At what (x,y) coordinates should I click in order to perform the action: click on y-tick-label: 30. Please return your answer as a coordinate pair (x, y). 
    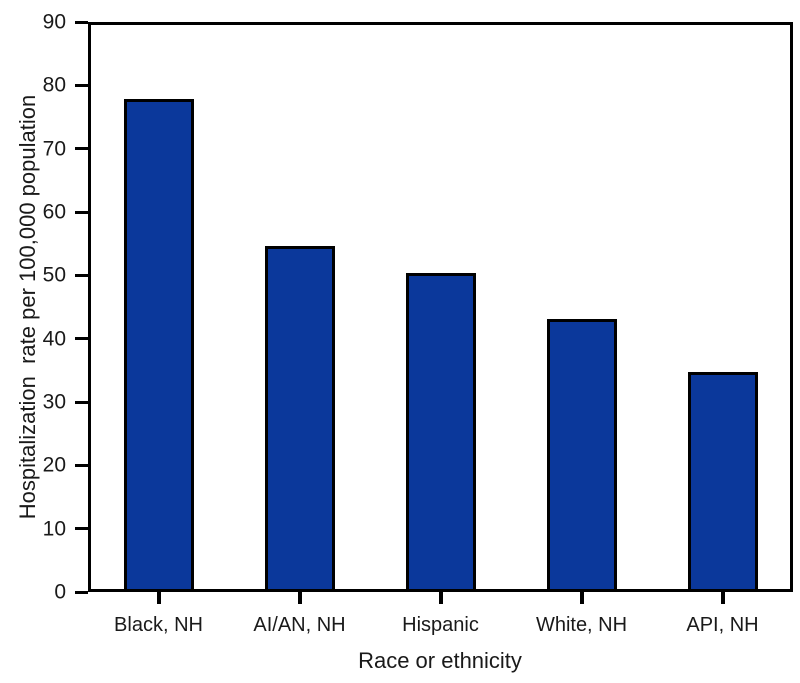
    Looking at the image, I should click on (54, 402).